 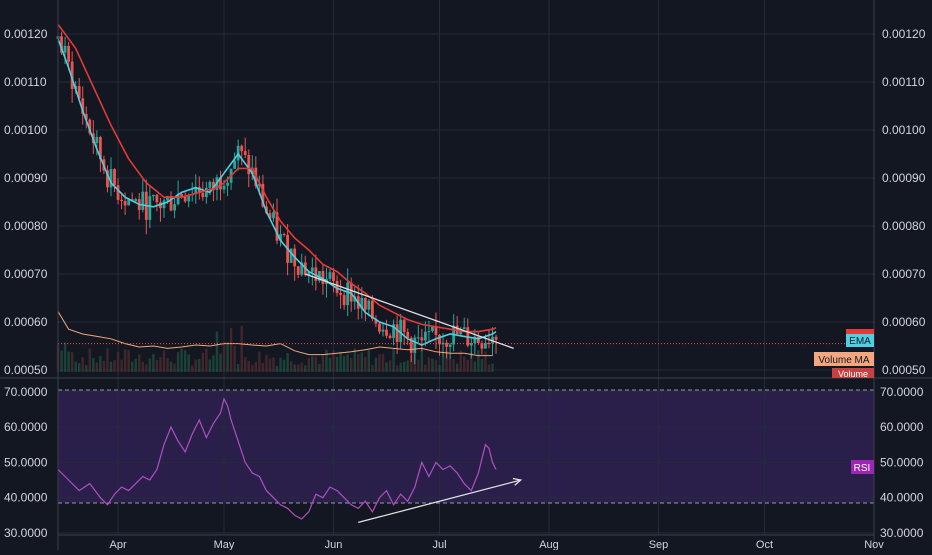 I want to click on y-tick-label-left: 0.00060, so click(x=26, y=322).